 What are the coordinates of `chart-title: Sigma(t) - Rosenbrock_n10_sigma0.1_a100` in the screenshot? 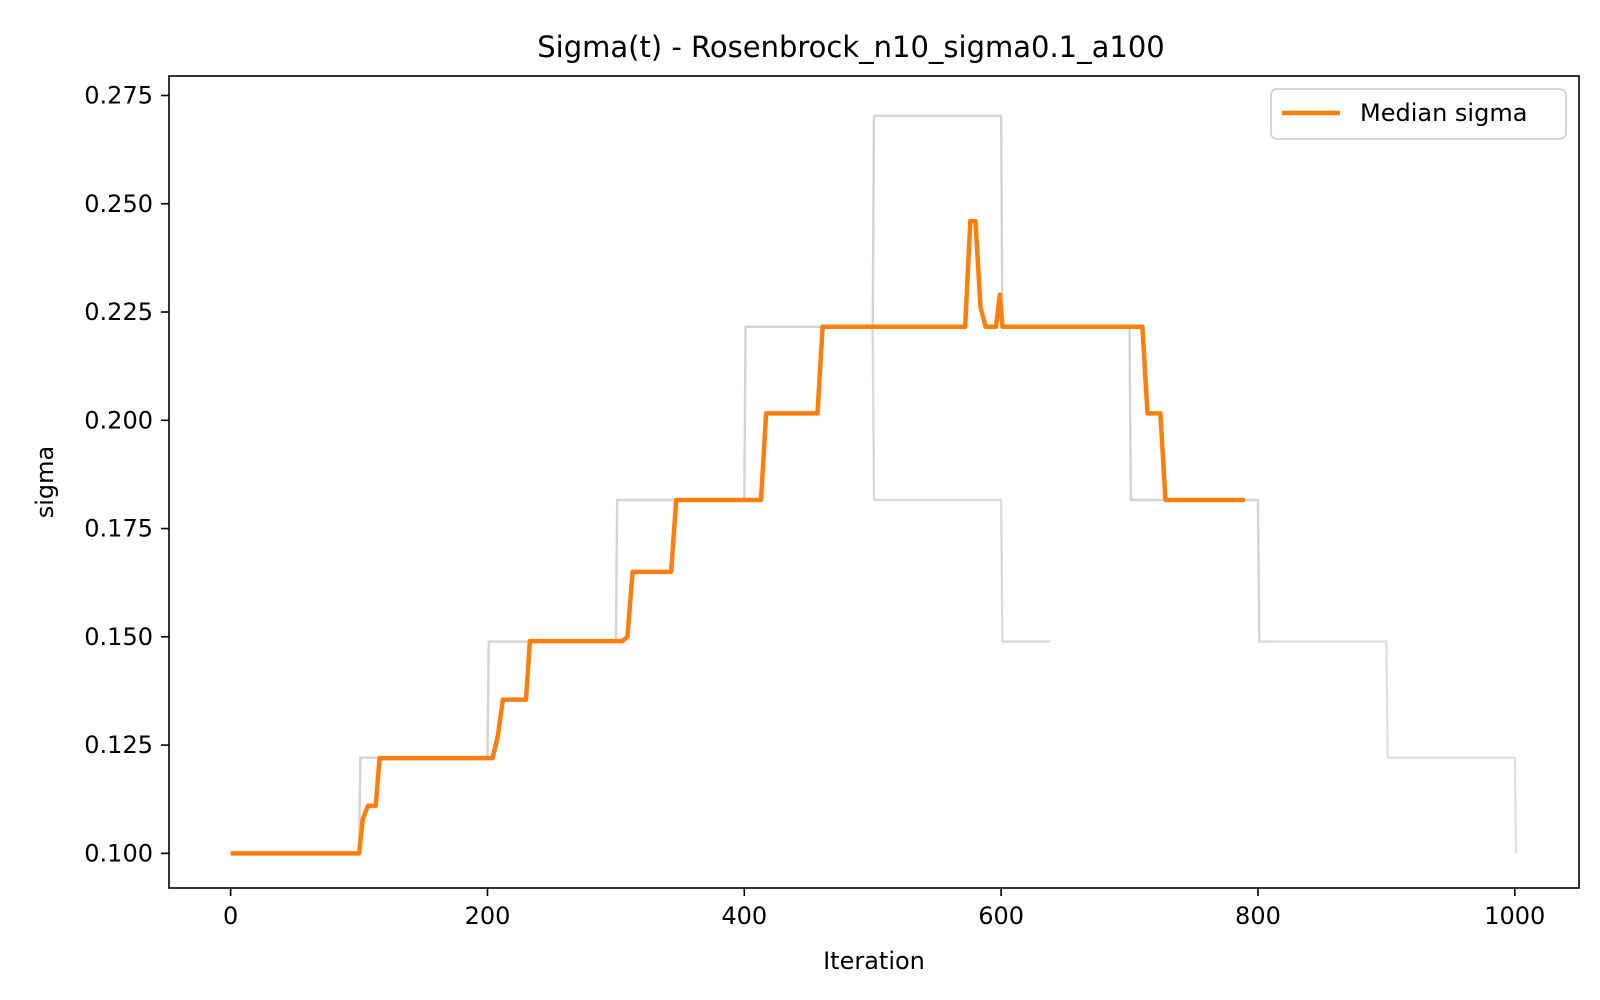 It's located at (851, 47).